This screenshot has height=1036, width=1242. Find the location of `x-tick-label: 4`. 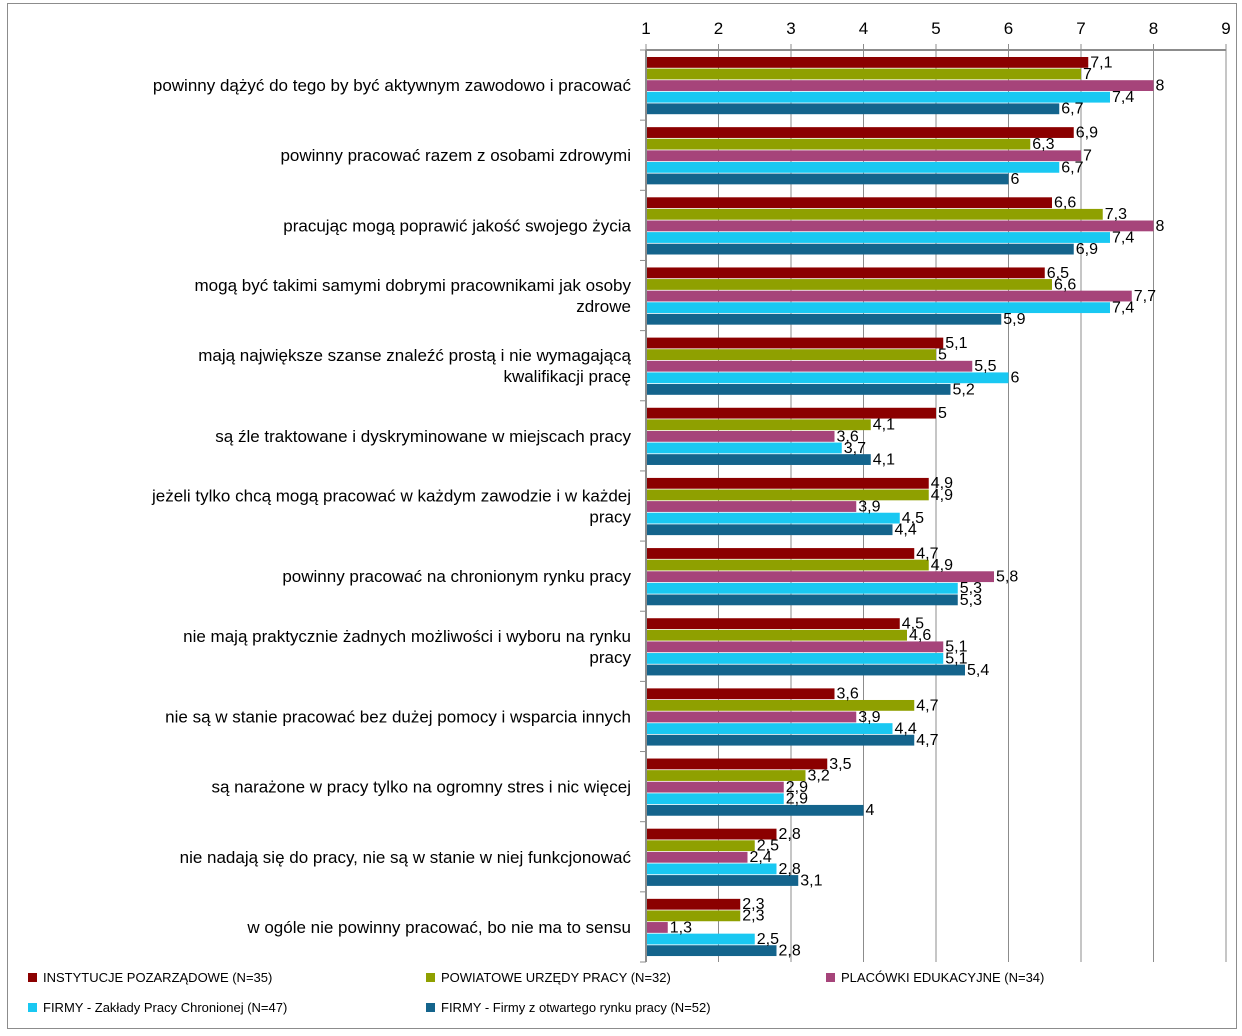

x-tick-label: 4 is located at coordinates (863, 28).